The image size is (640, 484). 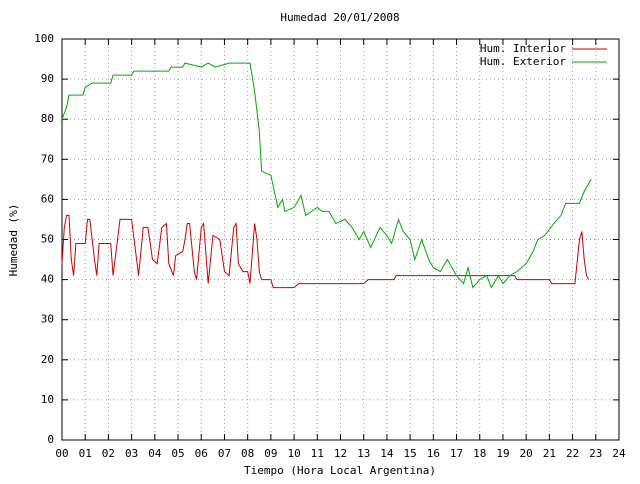 I want to click on chart-title: Humedad 20/01/2008, so click(x=339, y=17).